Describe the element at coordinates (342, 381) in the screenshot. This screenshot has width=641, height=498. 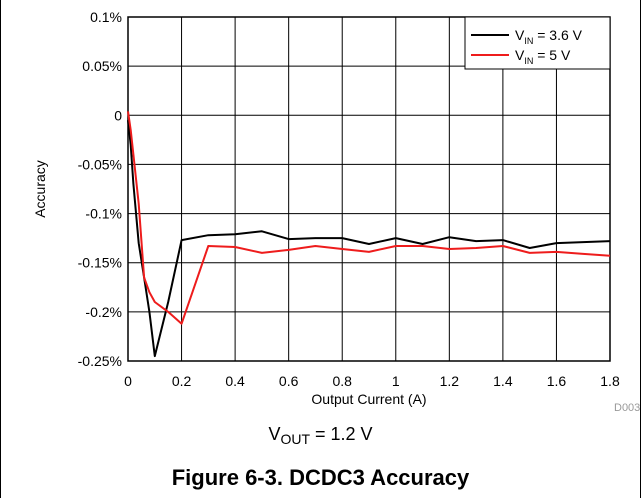
I see `x-tick-label: 0.8` at that location.